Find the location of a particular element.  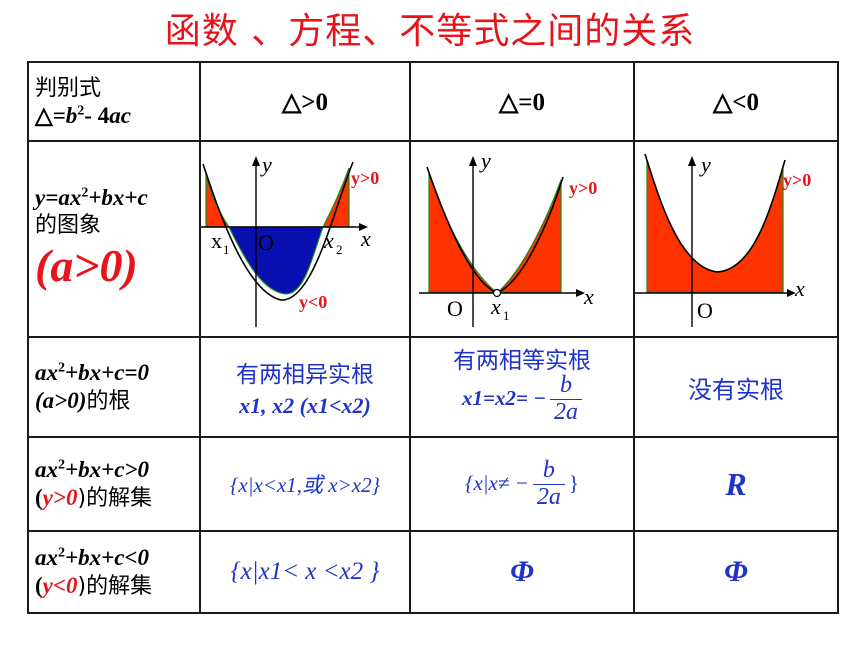

header-row: 判别式 △=b2- 4ac △>0 △=0 △<0 is located at coordinates (433, 101).